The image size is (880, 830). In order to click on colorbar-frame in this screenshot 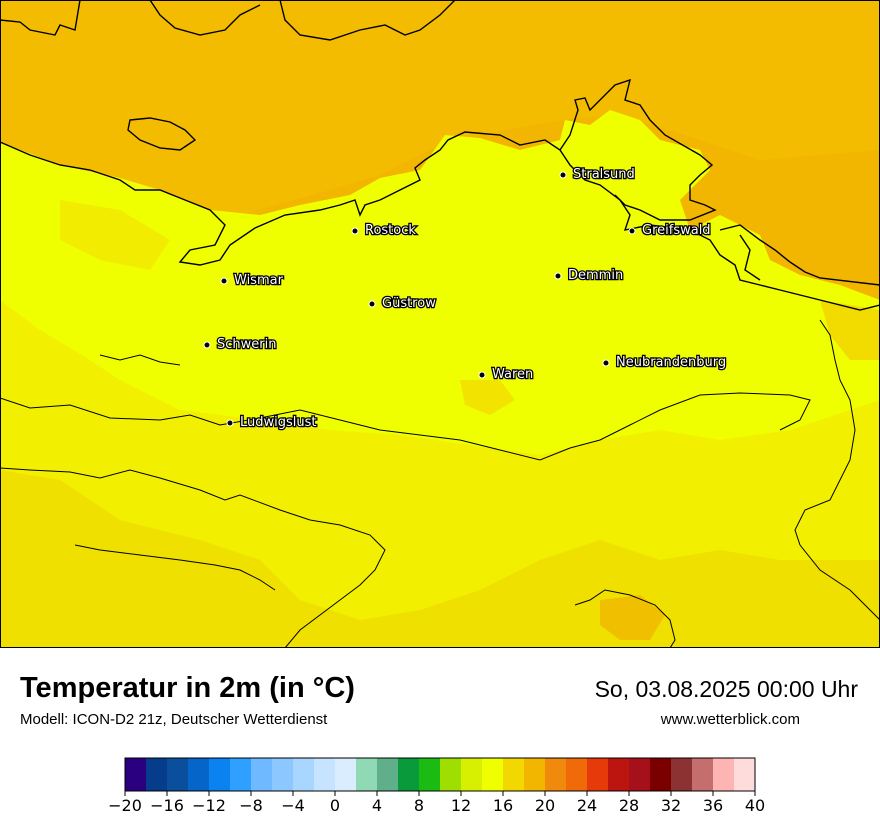, I will do `click(440, 774)`.